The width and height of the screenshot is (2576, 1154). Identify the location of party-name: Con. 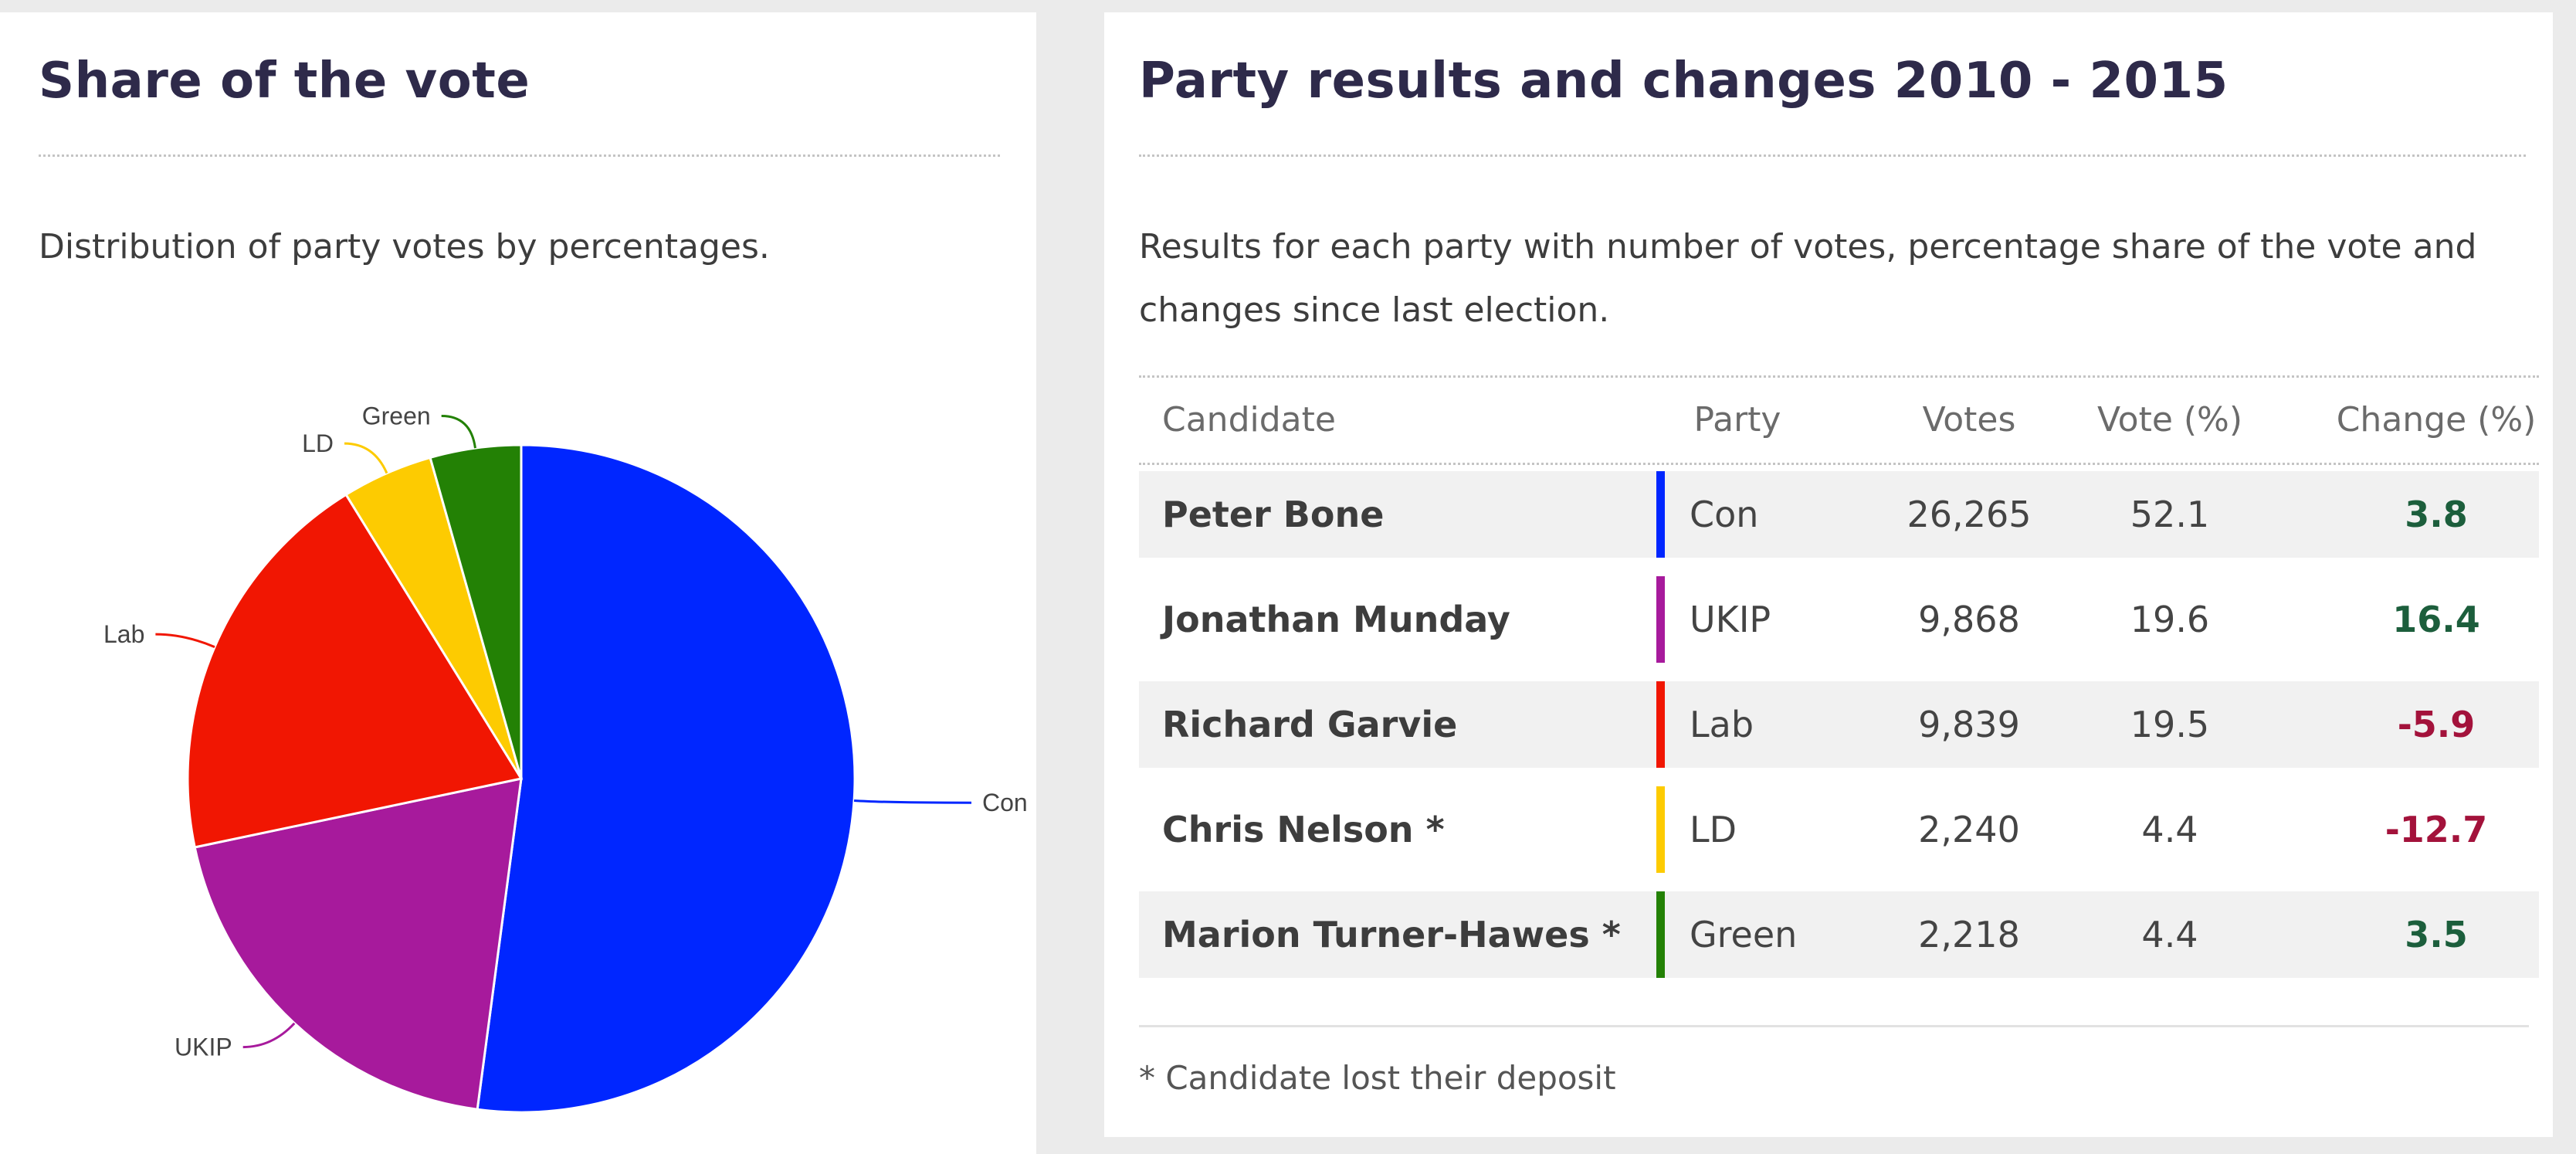
(1724, 514).